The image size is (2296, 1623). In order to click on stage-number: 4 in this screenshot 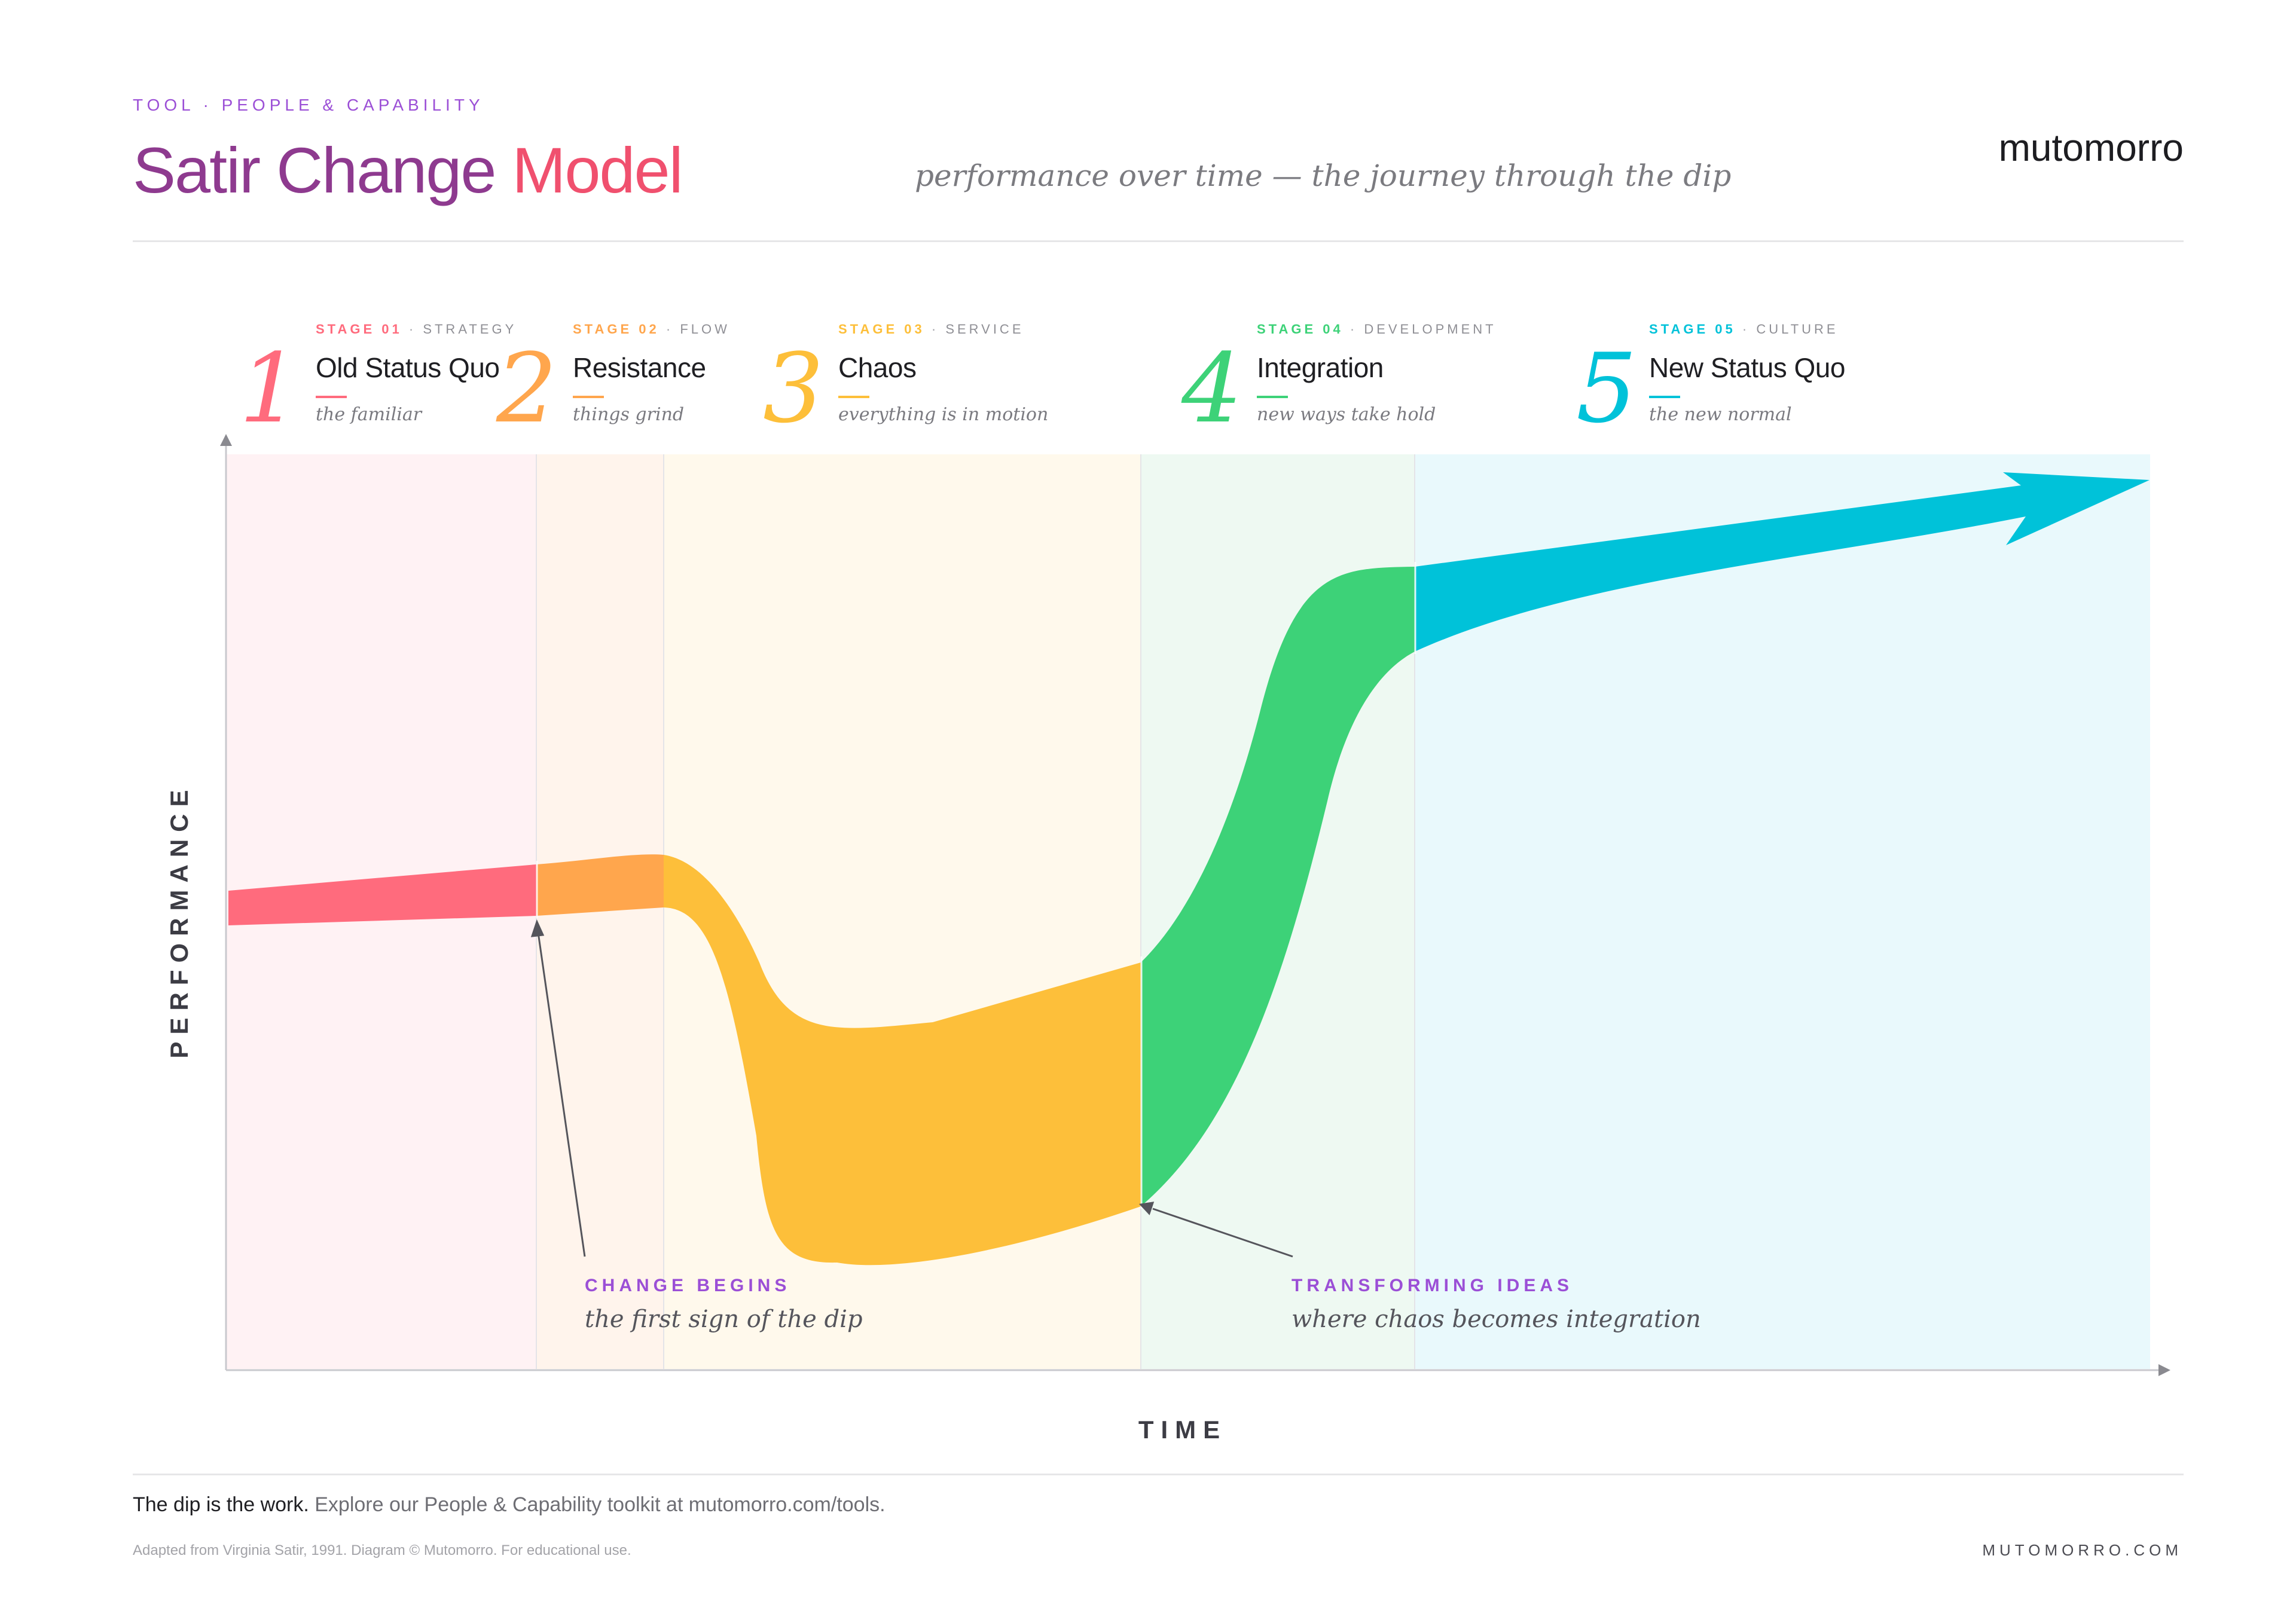, I will do `click(1211, 388)`.